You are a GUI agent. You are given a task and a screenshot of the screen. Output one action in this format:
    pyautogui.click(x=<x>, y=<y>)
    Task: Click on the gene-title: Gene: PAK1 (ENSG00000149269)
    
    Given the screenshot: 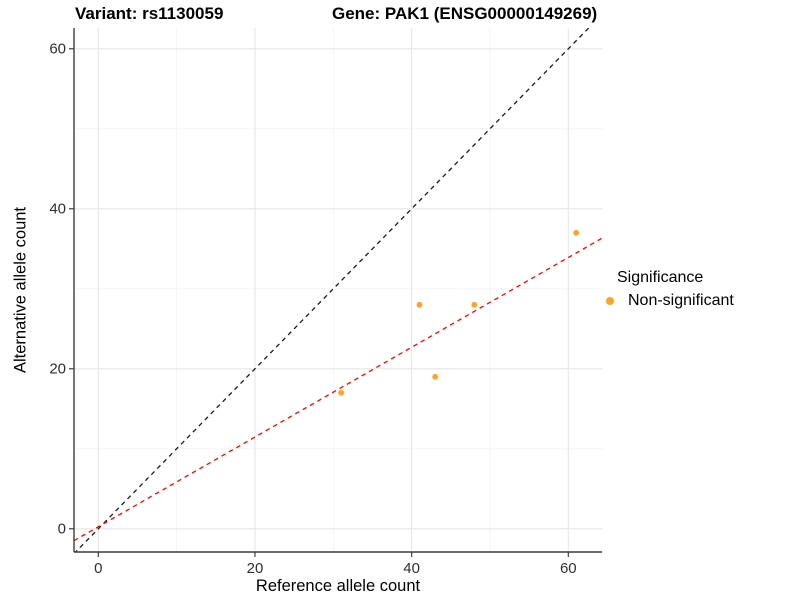 What is the action you would take?
    pyautogui.click(x=465, y=13)
    